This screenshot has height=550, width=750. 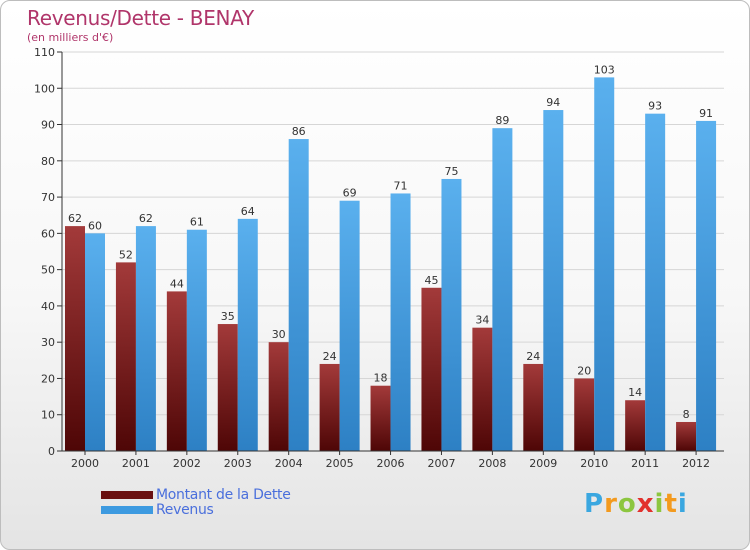 What do you see at coordinates (48, 378) in the screenshot?
I see `y-tick-label: 20` at bounding box center [48, 378].